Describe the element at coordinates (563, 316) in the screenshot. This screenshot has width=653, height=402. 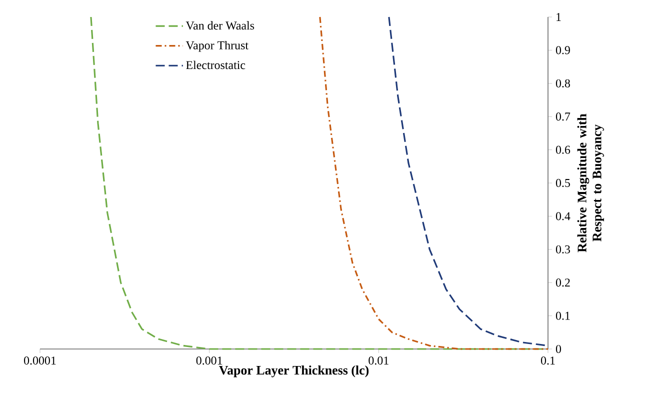
I see `y-tick-label: 0.1` at that location.